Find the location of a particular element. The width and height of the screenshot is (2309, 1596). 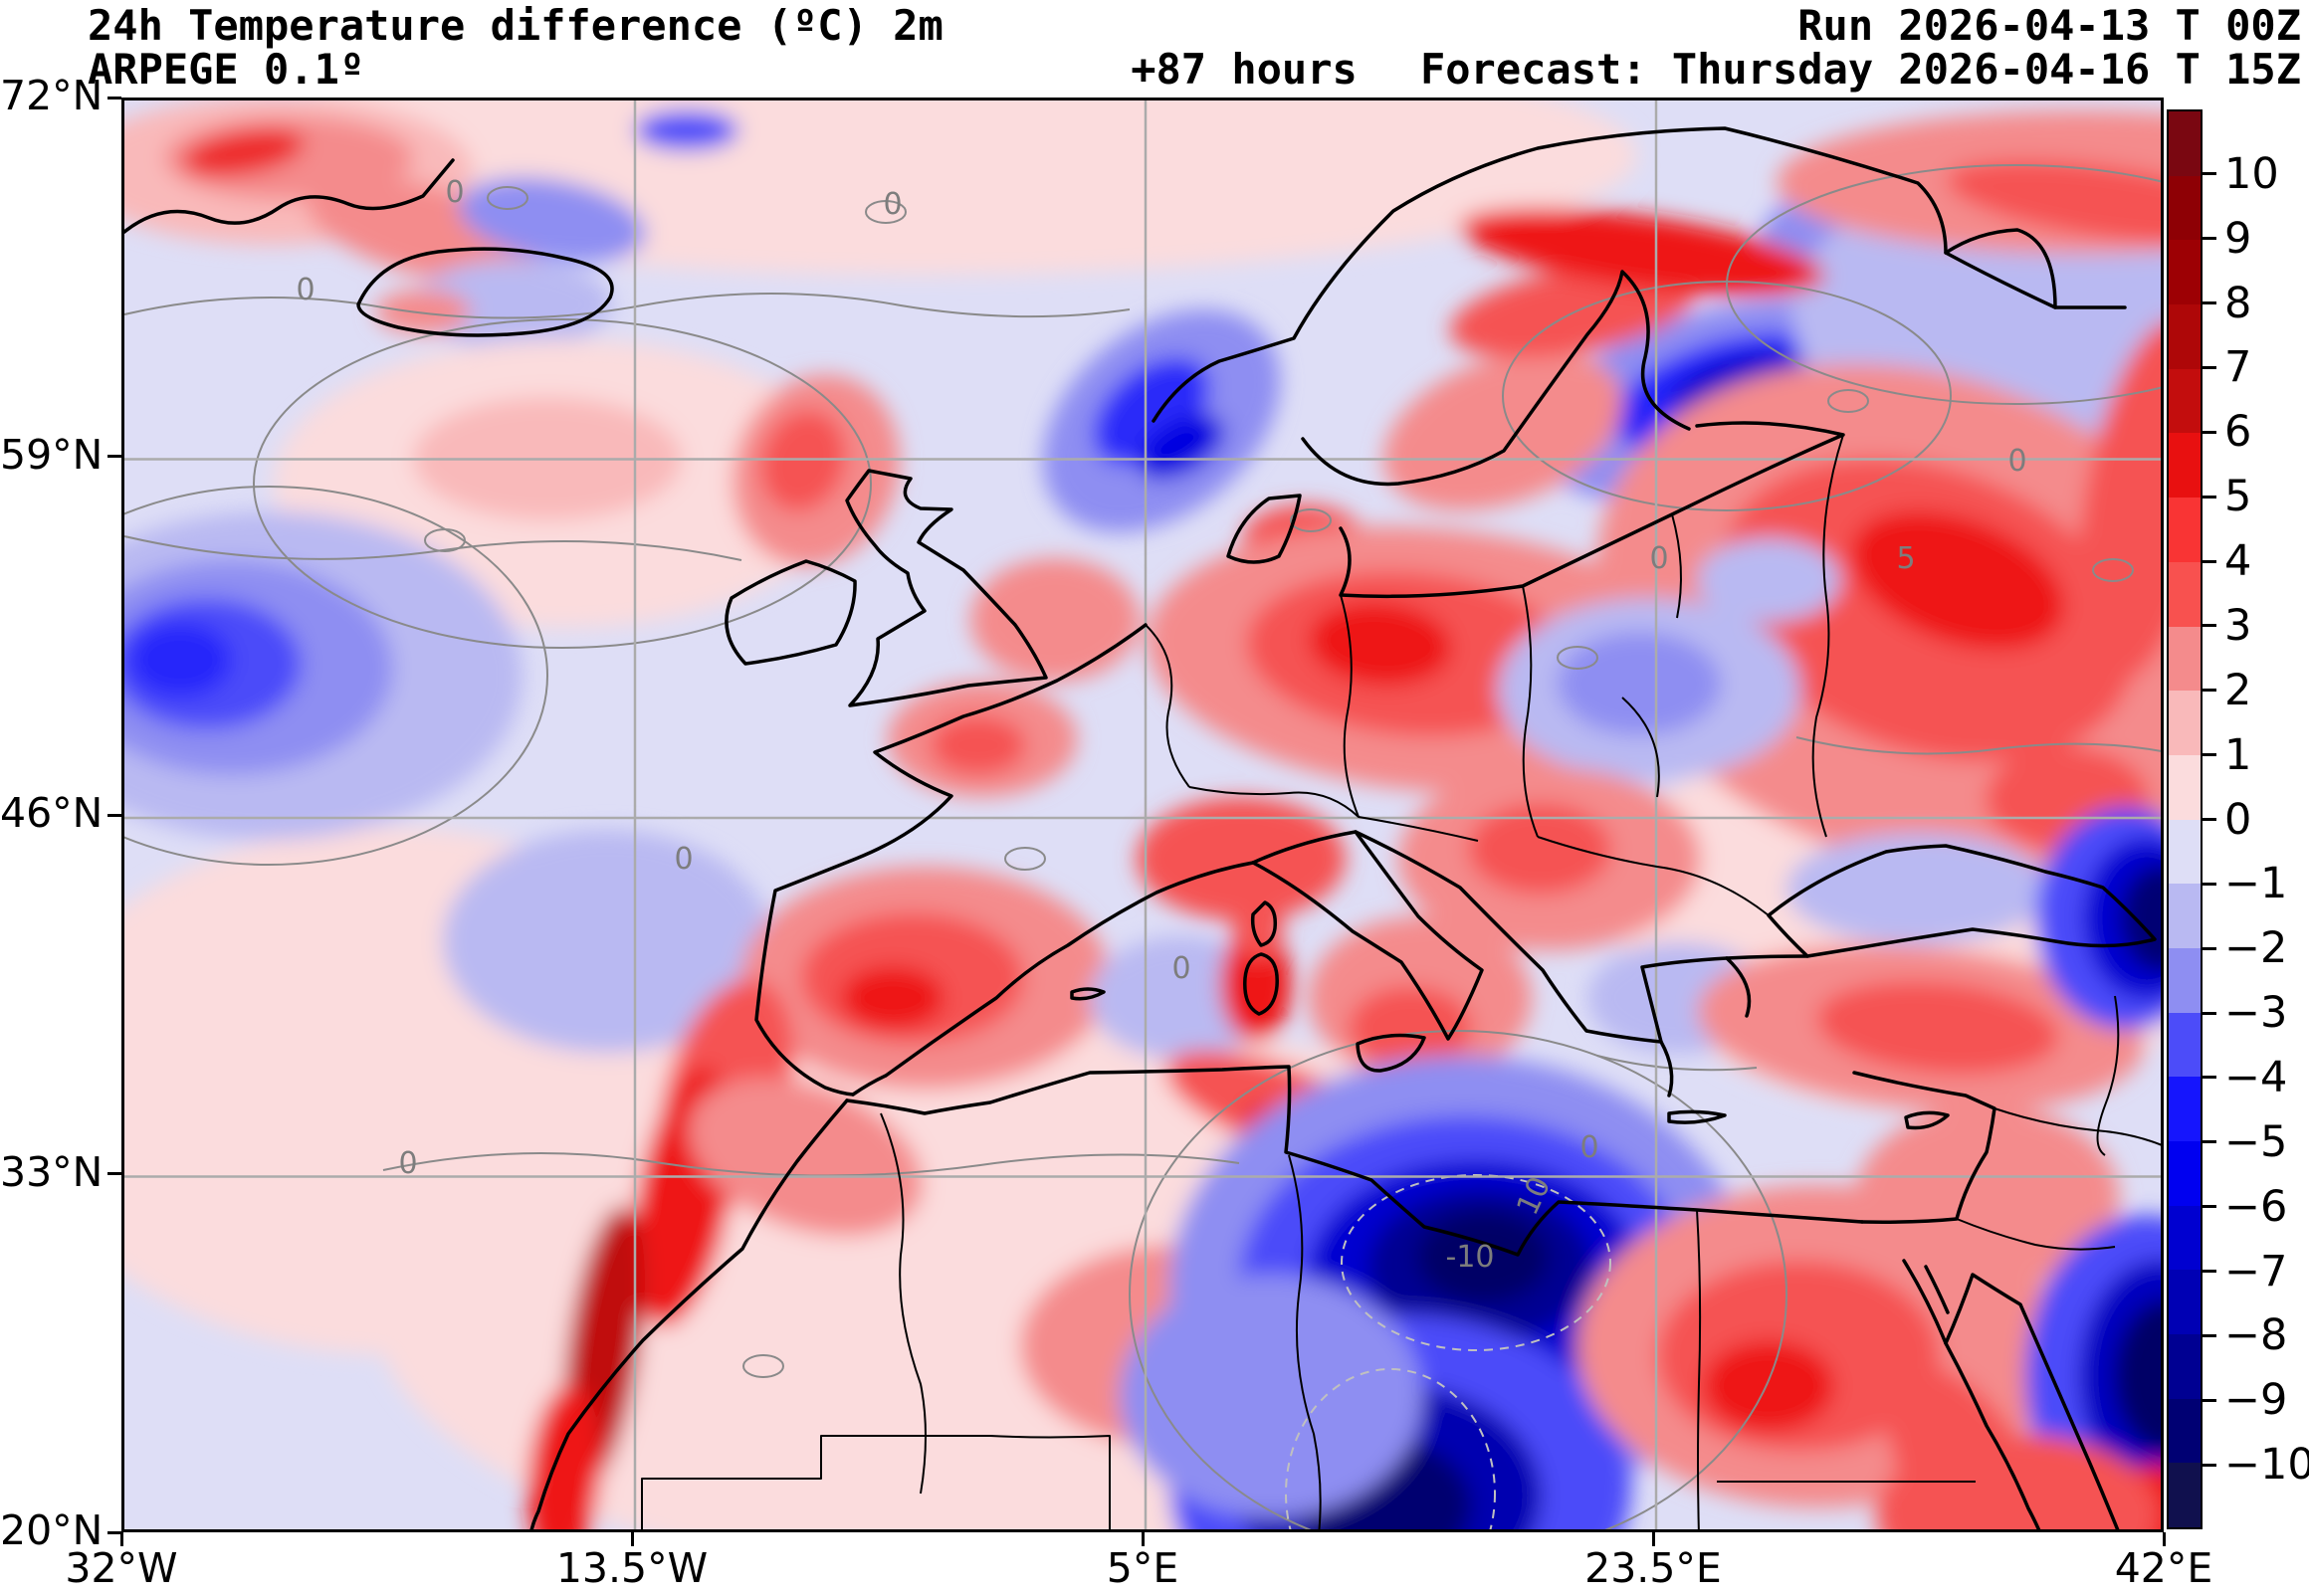

contour-ring is located at coordinates (1458, 1279).